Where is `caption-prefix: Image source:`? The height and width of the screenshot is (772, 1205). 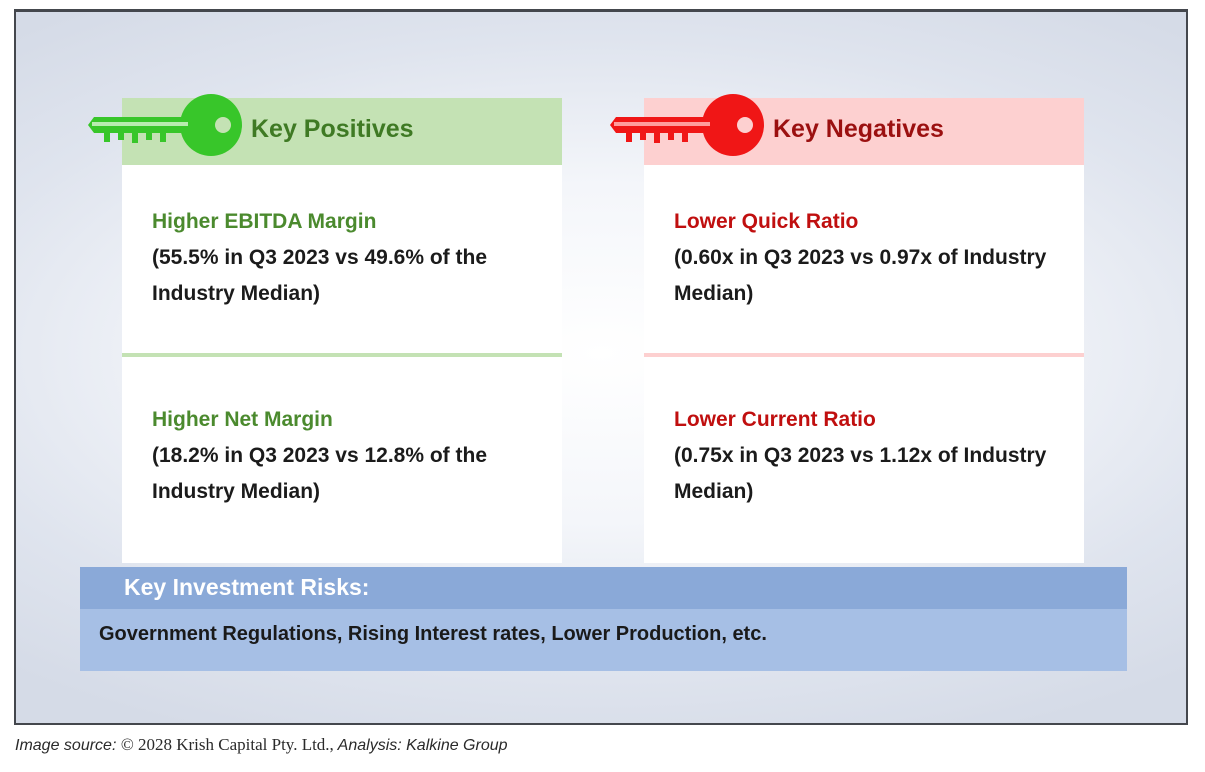 caption-prefix: Image source: is located at coordinates (68, 745).